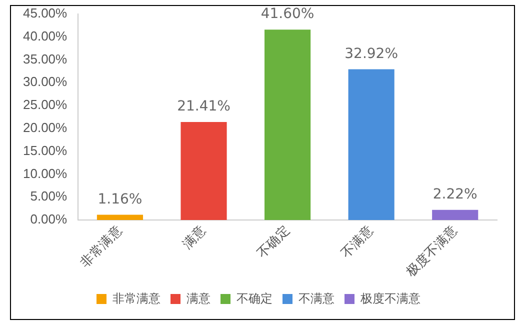 This screenshot has width=527, height=329. What do you see at coordinates (198, 298) in the screenshot?
I see `legend-label: 满意` at bounding box center [198, 298].